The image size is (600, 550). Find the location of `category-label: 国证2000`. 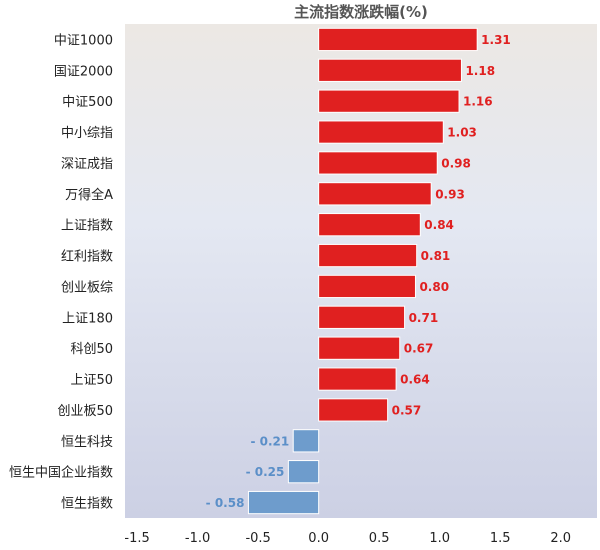

category-label: 国证2000 is located at coordinates (83, 71).